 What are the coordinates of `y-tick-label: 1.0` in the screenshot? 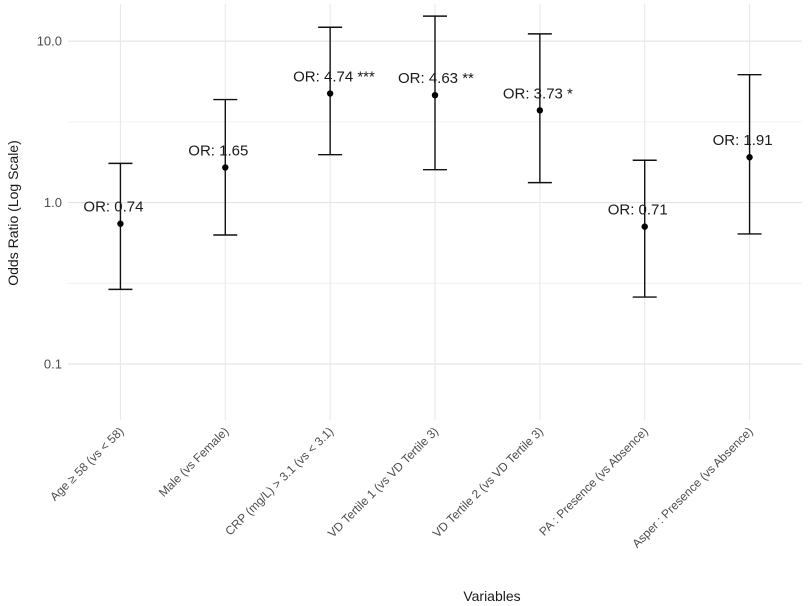 It's located at (53, 202).